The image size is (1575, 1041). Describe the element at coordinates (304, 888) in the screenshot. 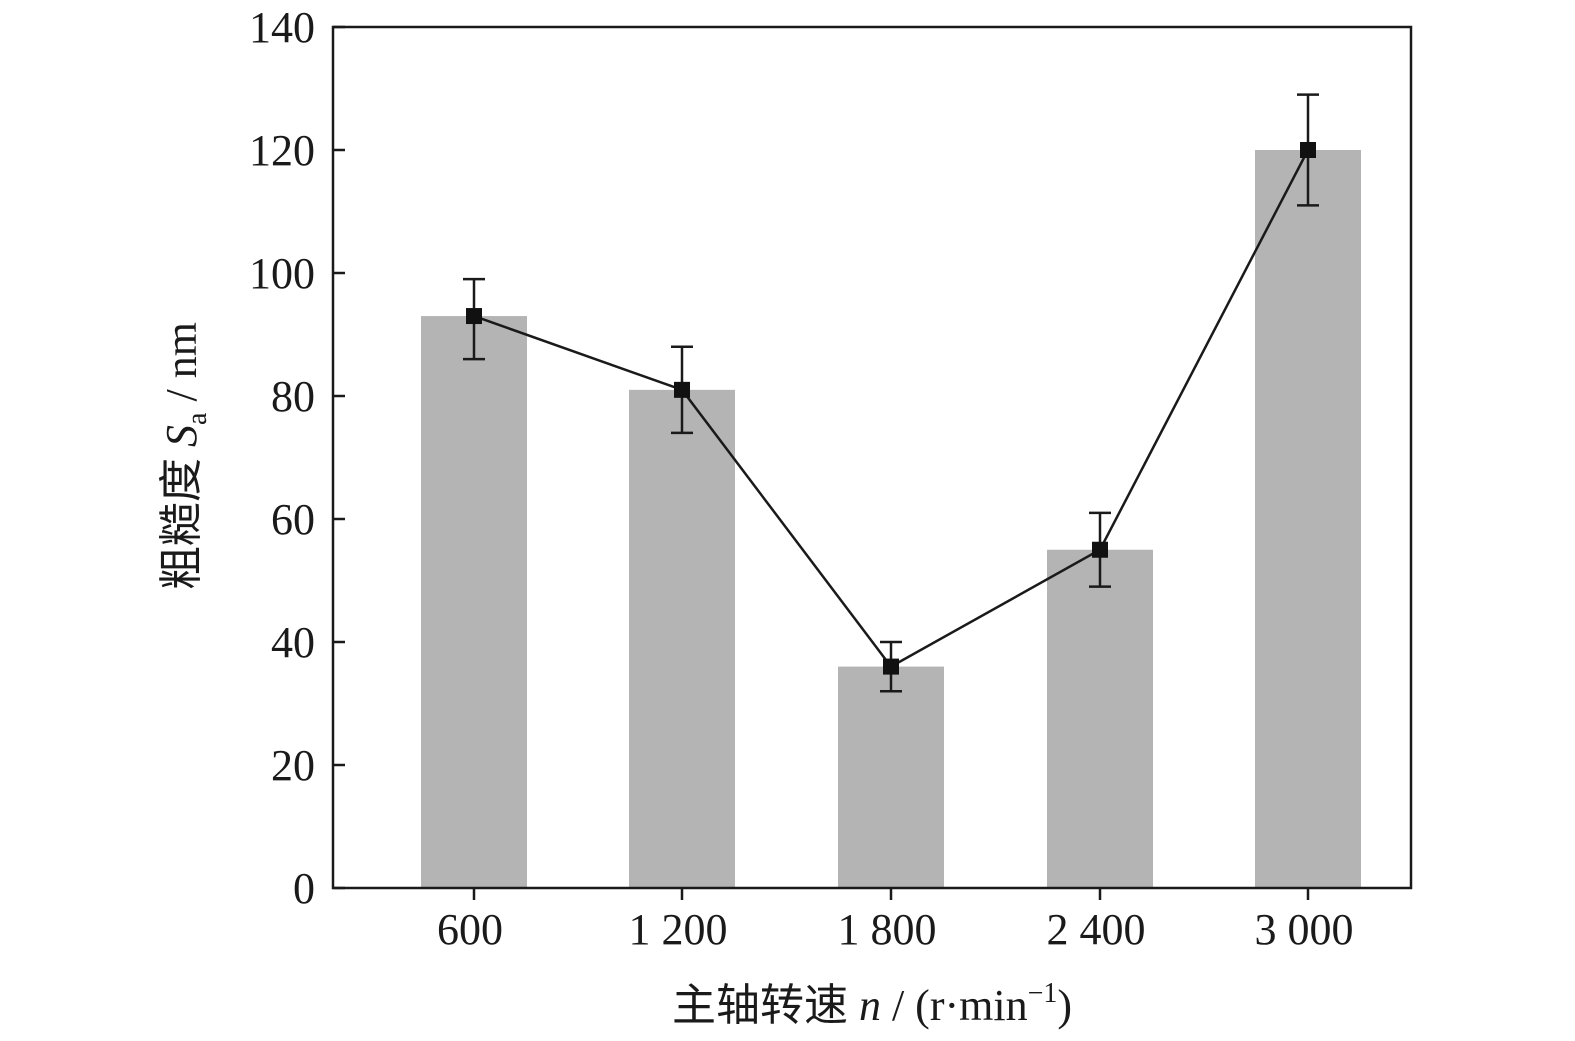

I see `y-tick-label-0: 0` at that location.